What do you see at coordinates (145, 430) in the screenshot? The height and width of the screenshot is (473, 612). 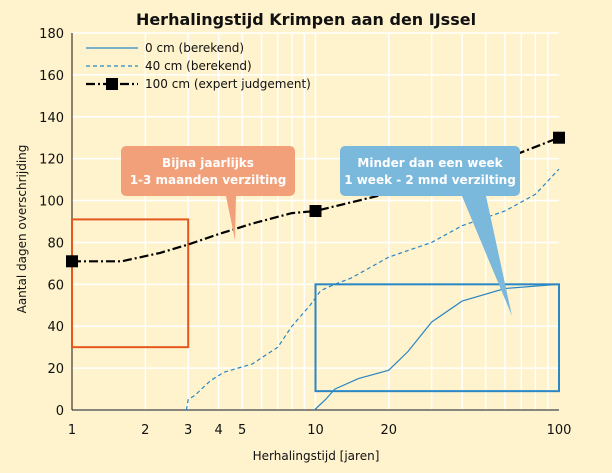 I see `x-tick-label: 2` at bounding box center [145, 430].